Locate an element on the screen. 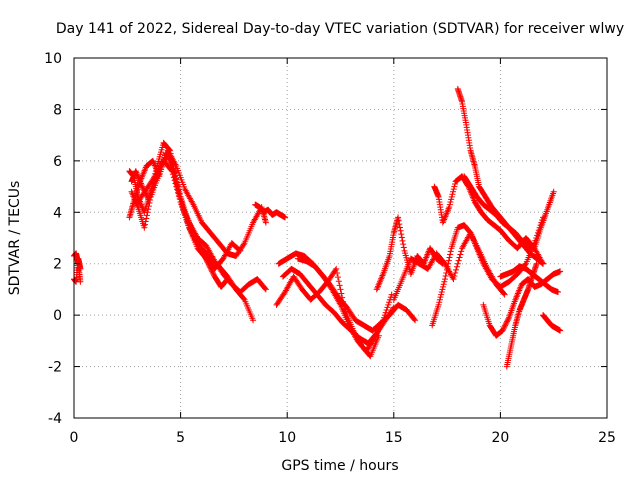 This screenshot has width=640, height=480. y-tick-label: 6 is located at coordinates (57, 162).